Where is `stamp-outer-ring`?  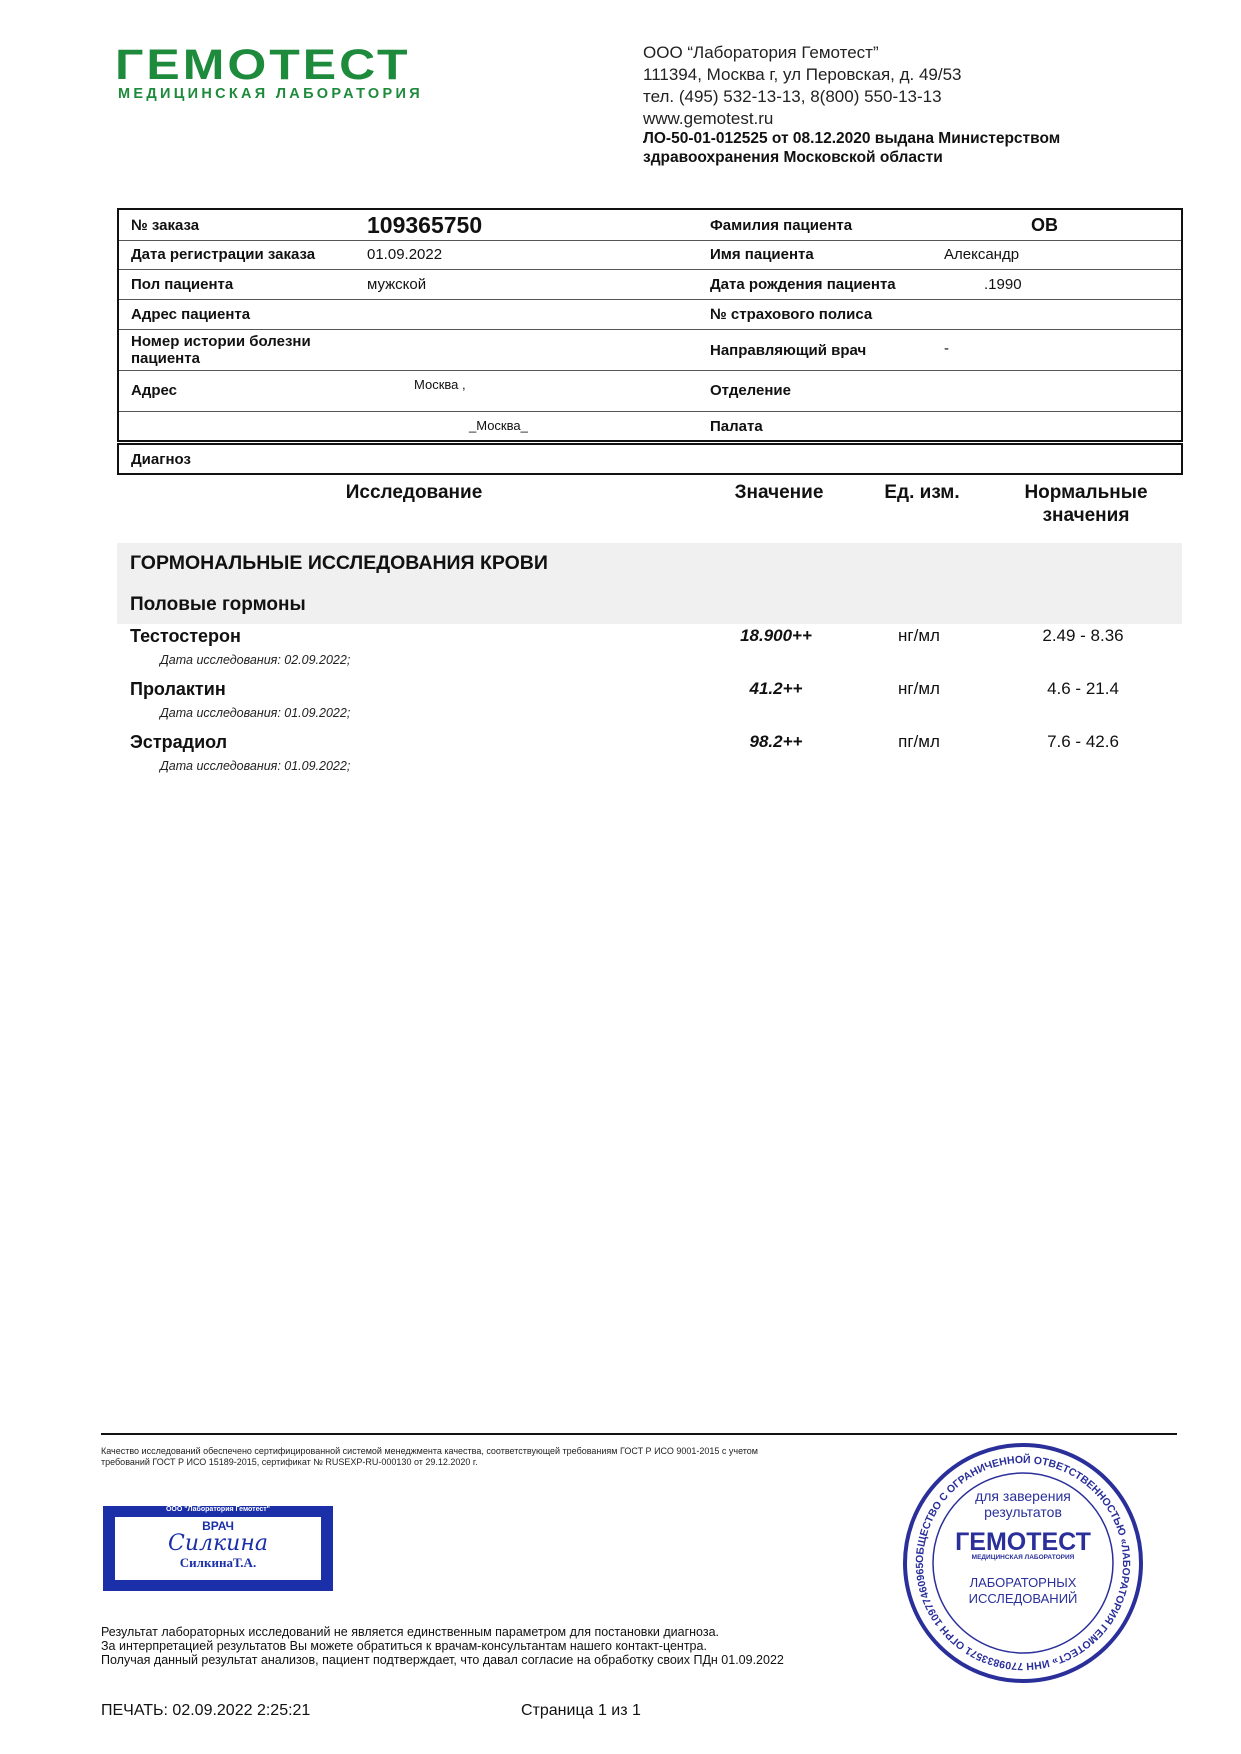
stamp-outer-ring is located at coordinates (1023, 1563).